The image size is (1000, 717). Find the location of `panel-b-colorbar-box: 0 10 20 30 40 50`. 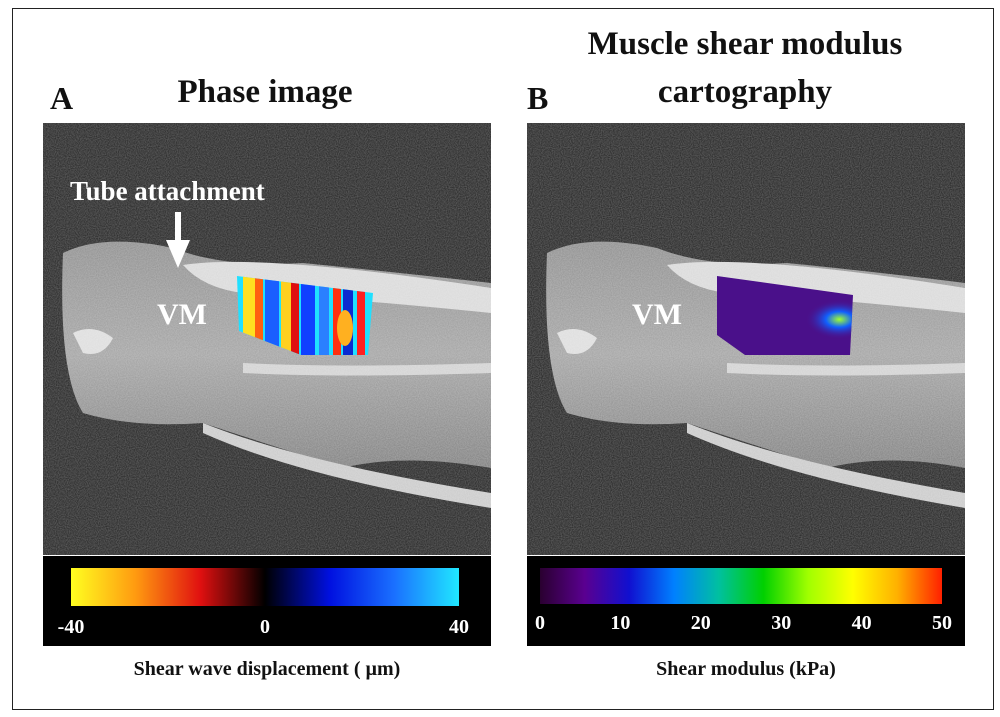

panel-b-colorbar-box: 0 10 20 30 40 50 is located at coordinates (746, 601).